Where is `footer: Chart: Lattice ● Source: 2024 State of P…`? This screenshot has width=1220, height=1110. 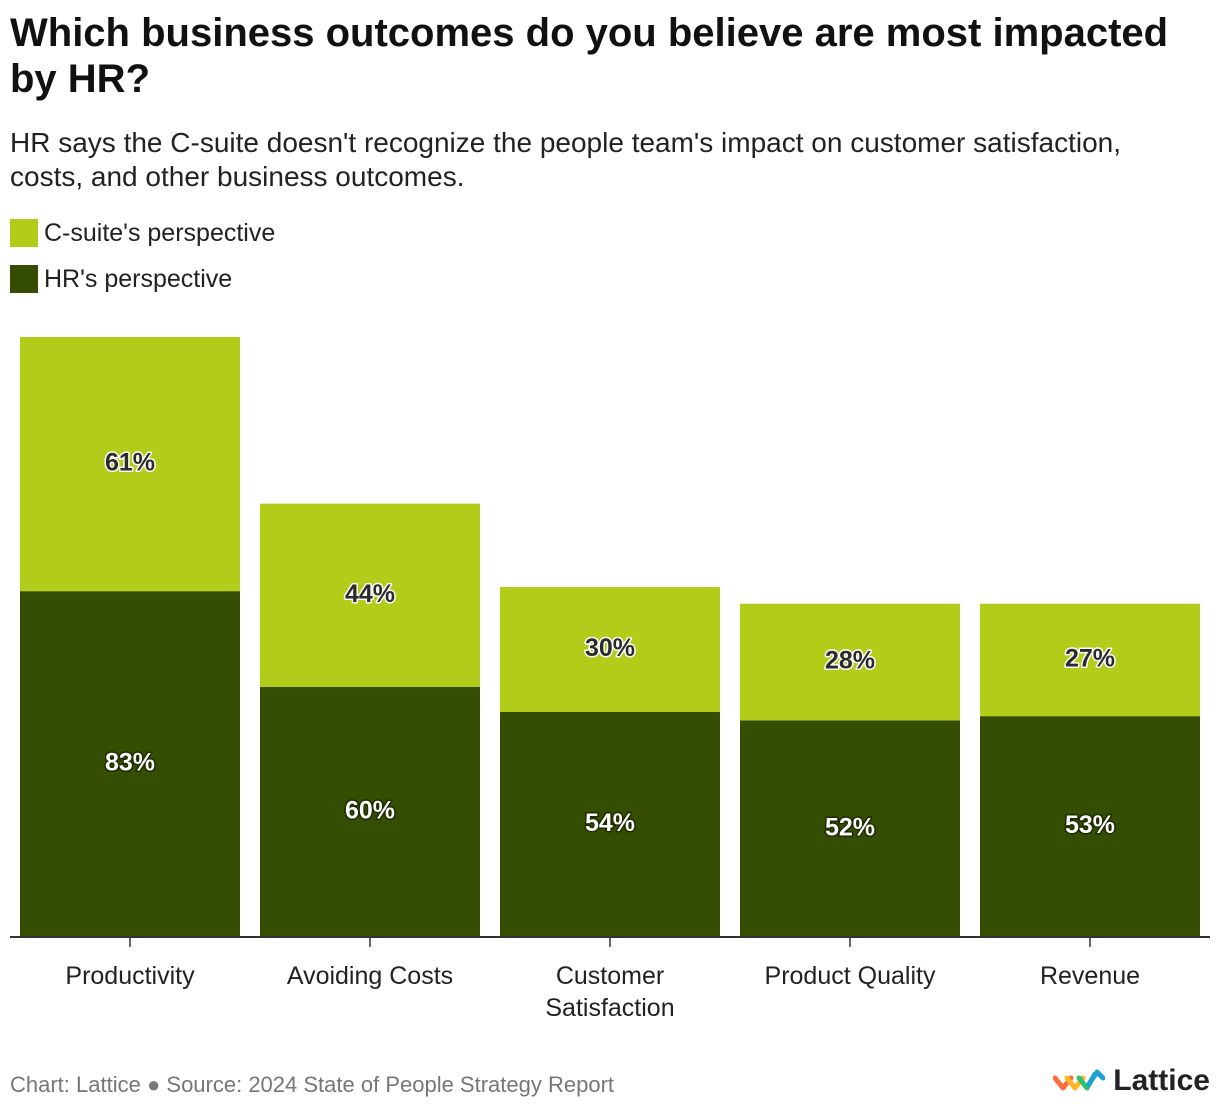
footer: Chart: Lattice ● Source: 2024 State of P… is located at coordinates (312, 1085).